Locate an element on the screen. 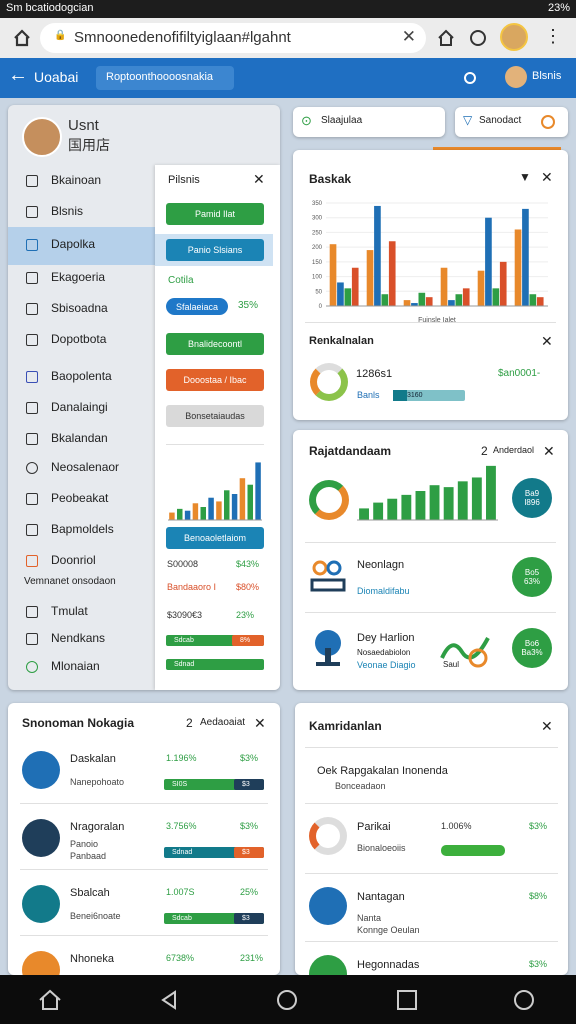 The image size is (576, 1024). dropdown: ▼ is located at coordinates (525, 177).